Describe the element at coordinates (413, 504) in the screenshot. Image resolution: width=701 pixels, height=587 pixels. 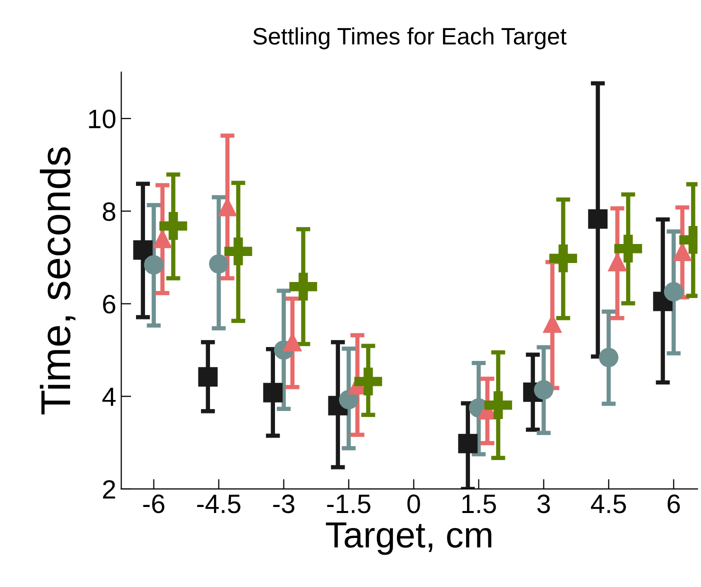
I see `x-tick-label: 0` at that location.